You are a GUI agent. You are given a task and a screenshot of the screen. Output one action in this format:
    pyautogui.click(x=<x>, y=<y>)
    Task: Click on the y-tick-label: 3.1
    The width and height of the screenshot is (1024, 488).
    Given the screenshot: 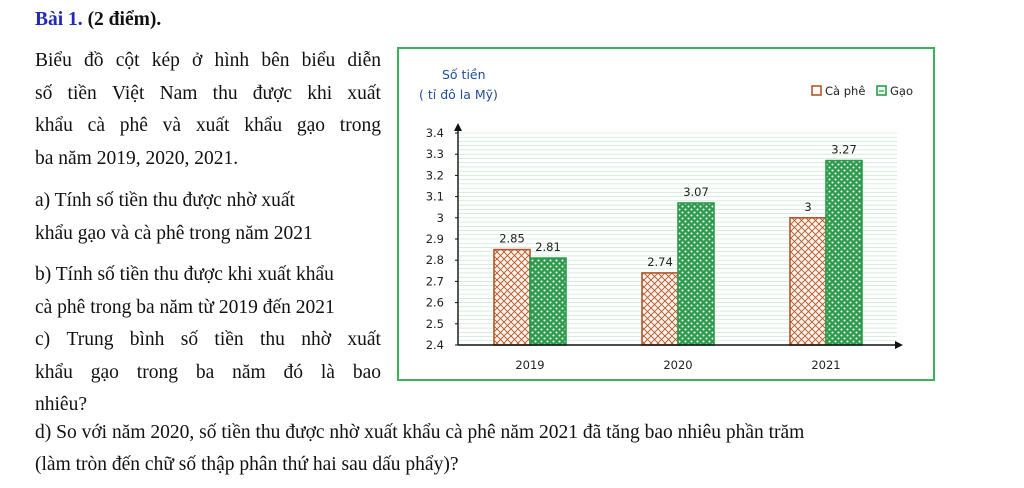 What is the action you would take?
    pyautogui.click(x=435, y=197)
    